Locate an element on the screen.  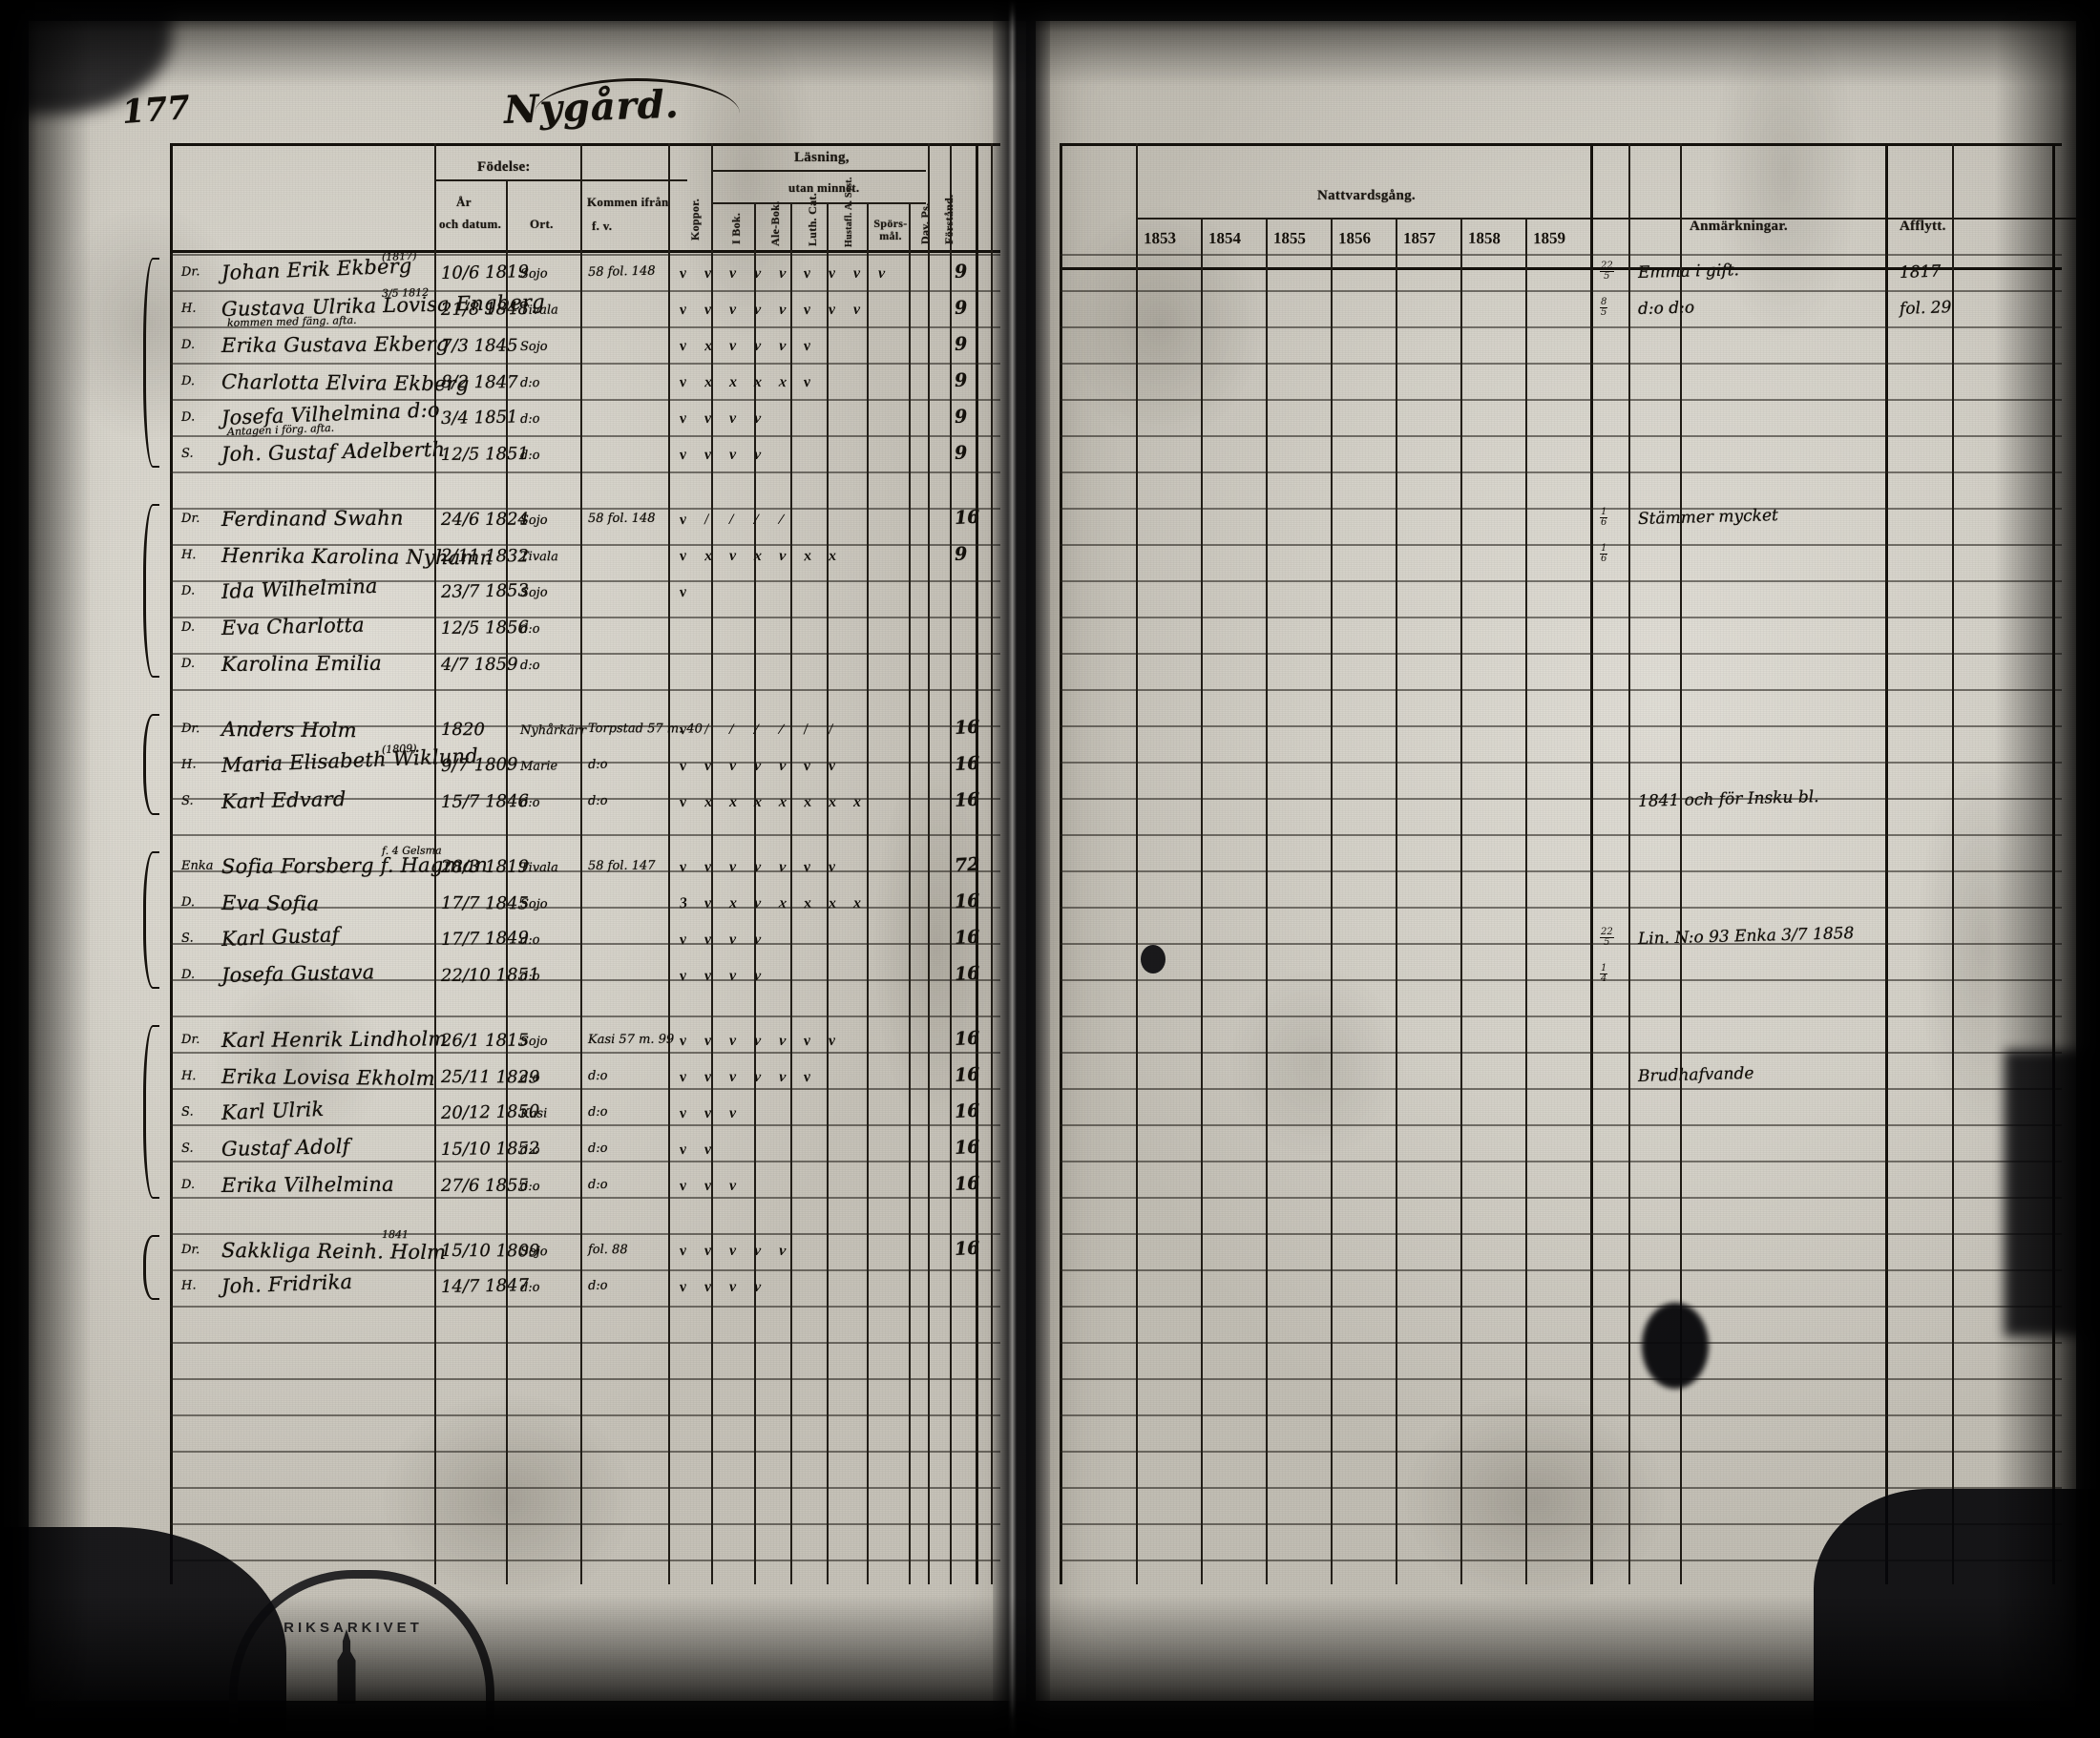
row-moved-from: fol. 88 is located at coordinates (607, 1250).